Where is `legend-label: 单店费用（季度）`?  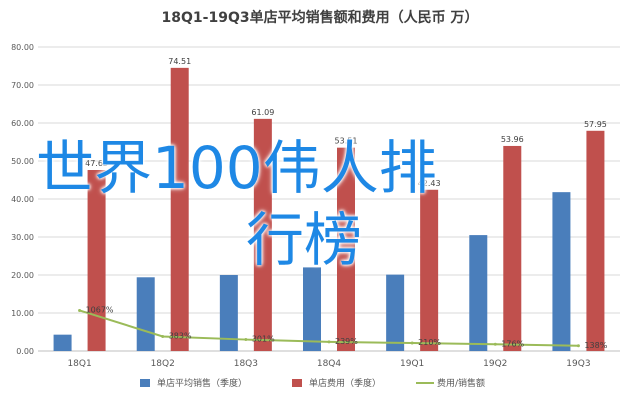 legend-label: 单店费用（季度） is located at coordinates (345, 383).